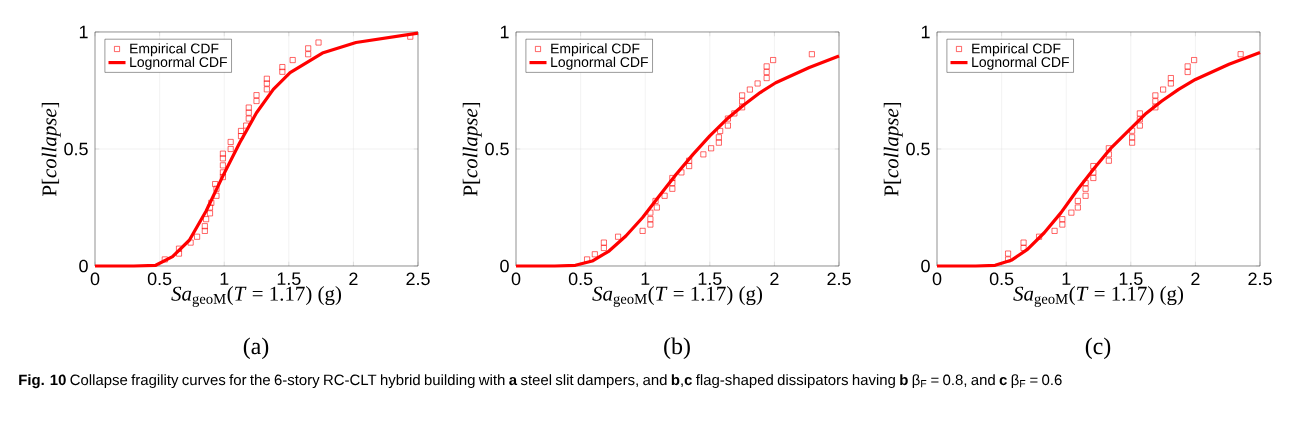 The image size is (1293, 440). I want to click on x-tick-label: 0.5, so click(1001, 279).